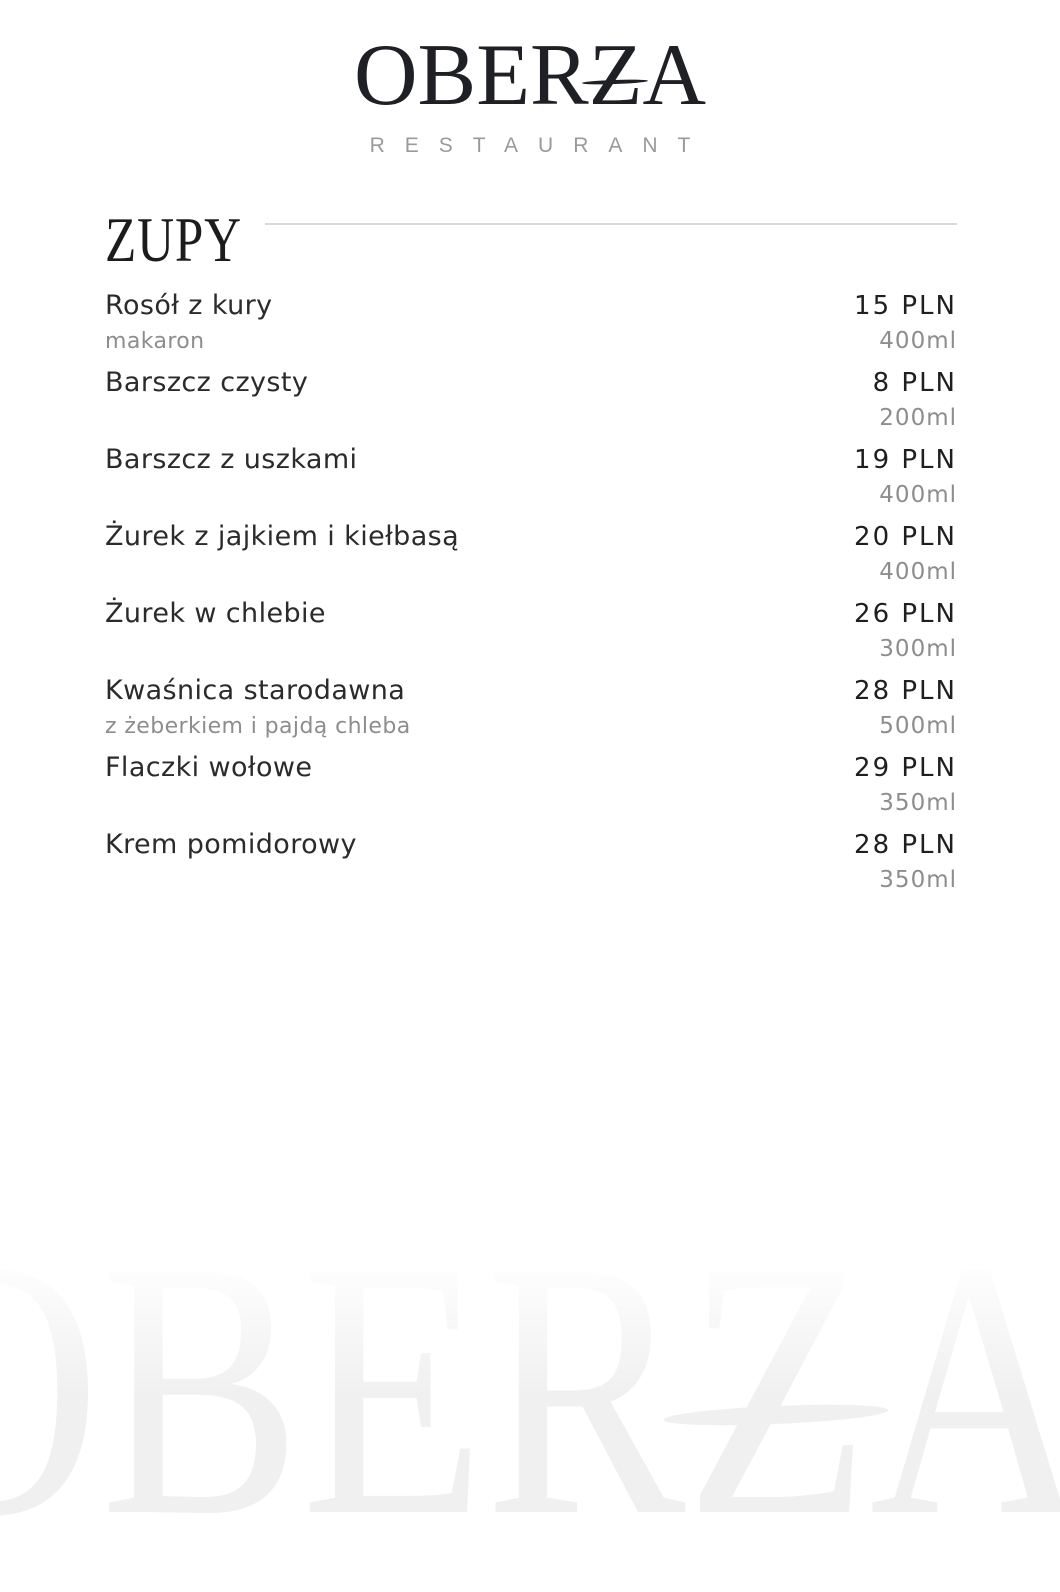  What do you see at coordinates (964, 1389) in the screenshot?
I see `watermark-text-right: A` at bounding box center [964, 1389].